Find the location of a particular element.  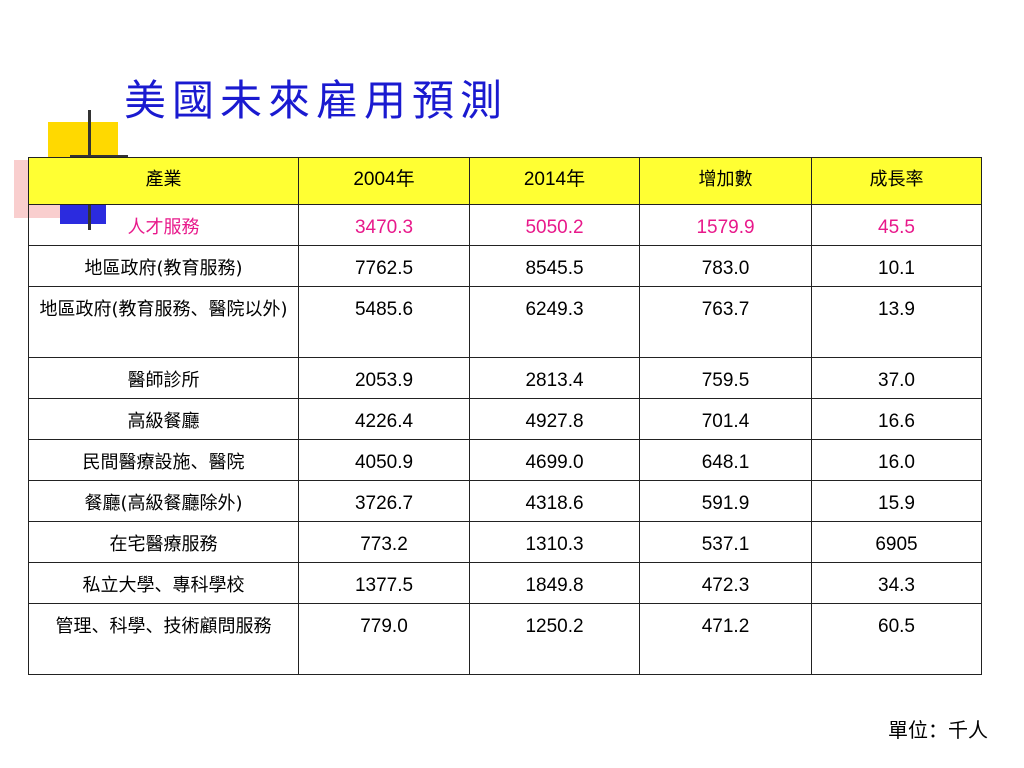

value-2014-cell: 4927.8 is located at coordinates (554, 419).